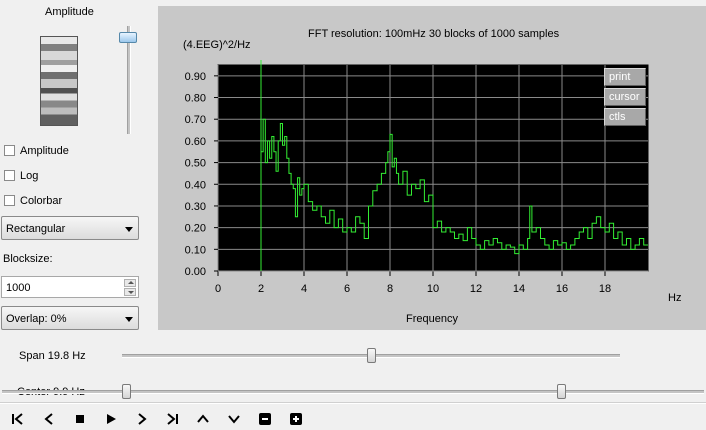  I want to click on center-slider-track, so click(353, 392).